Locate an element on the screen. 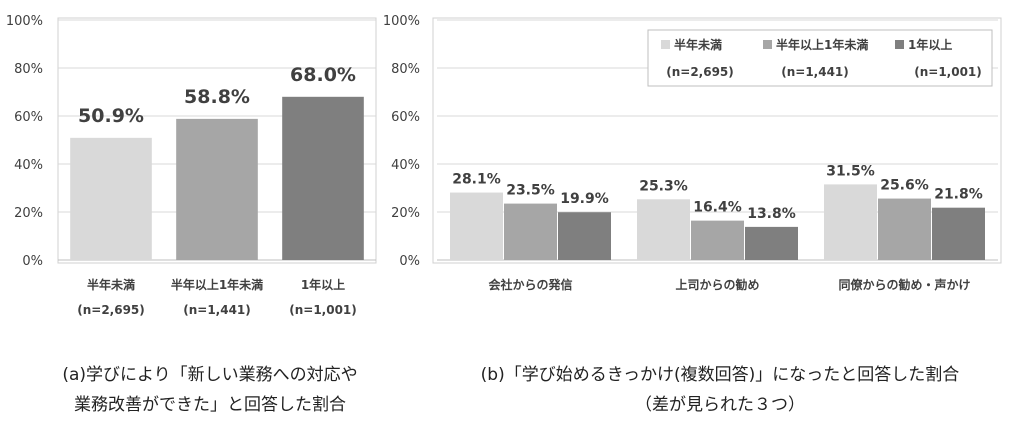 This screenshot has width=1017, height=426. chart-b-ytick-label: 20% is located at coordinates (405, 213).